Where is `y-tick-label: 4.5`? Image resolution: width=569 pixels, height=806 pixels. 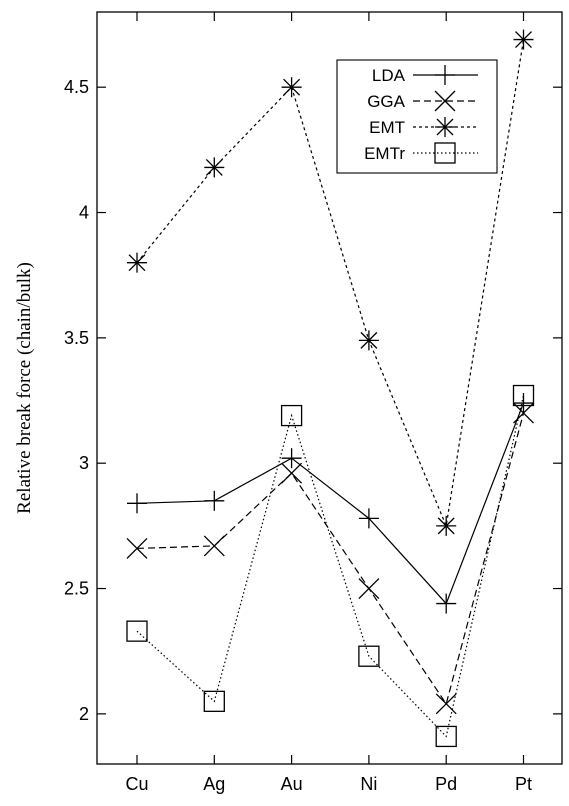
y-tick-label: 4.5 is located at coordinates (76, 87).